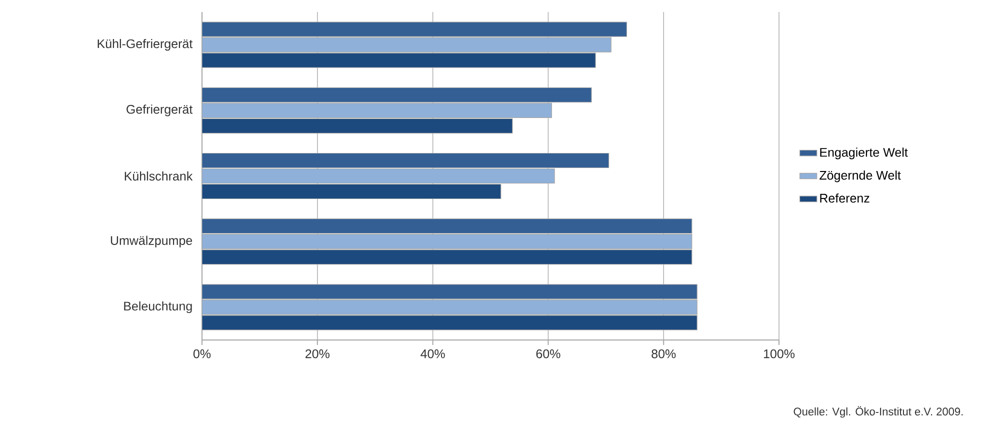  What do you see at coordinates (432, 353) in the screenshot?
I see `x-tick-label: 40%` at bounding box center [432, 353].